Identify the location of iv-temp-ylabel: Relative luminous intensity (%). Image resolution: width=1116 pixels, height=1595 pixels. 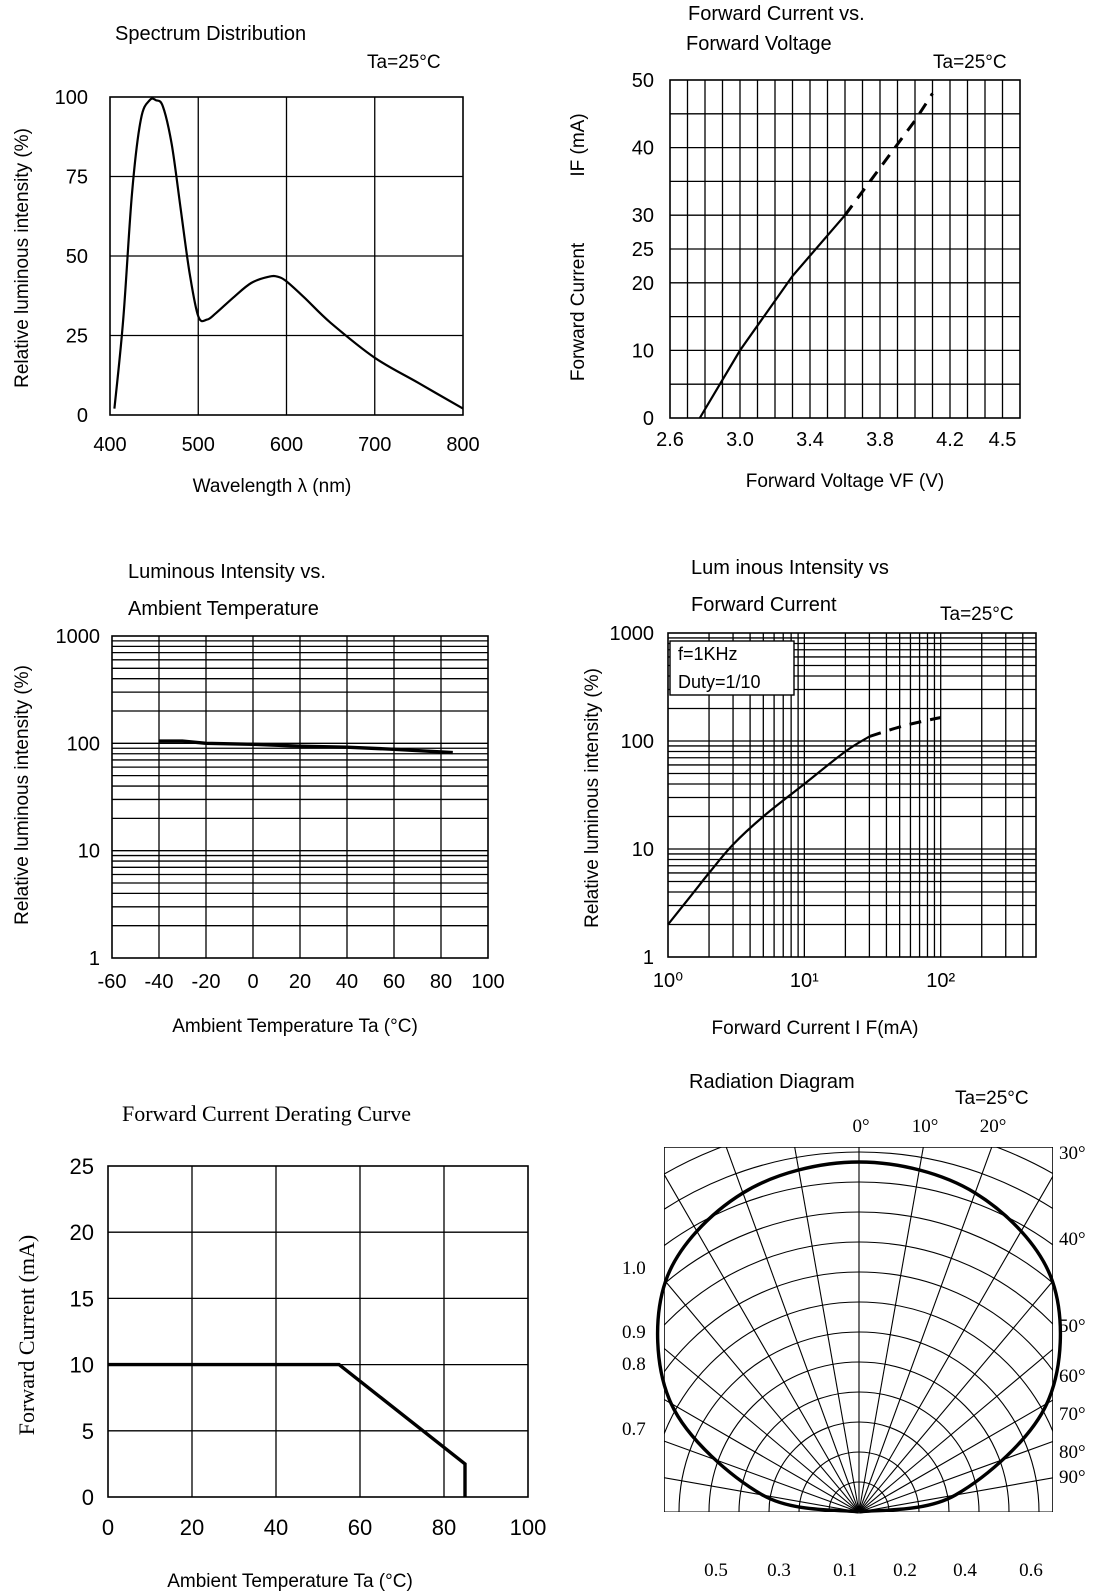
(22, 795).